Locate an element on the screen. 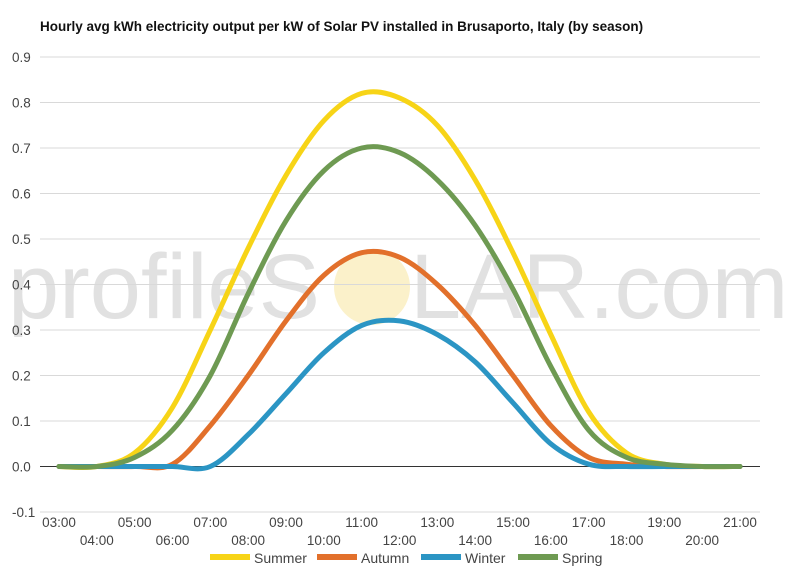  legend-label-winter: Winter is located at coordinates (485, 558).